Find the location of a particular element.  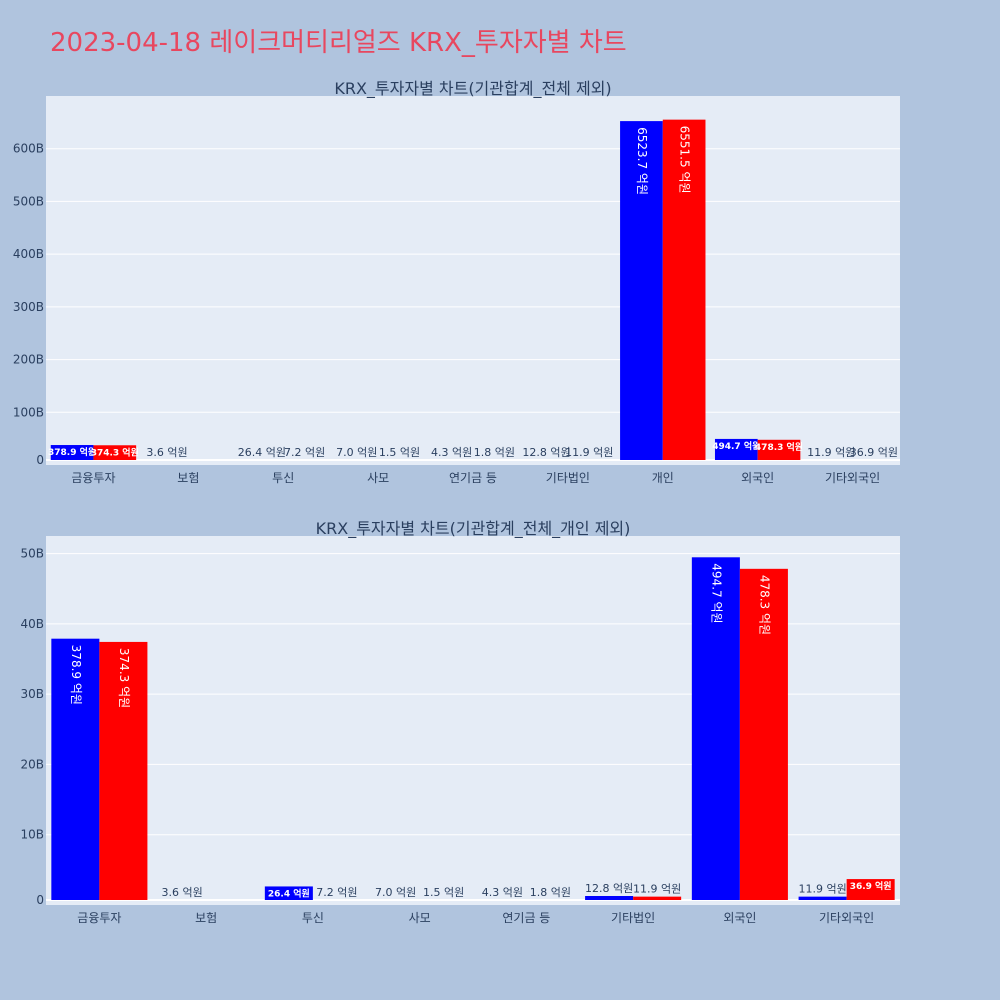

y-tick-label: 200B is located at coordinates (28, 360).